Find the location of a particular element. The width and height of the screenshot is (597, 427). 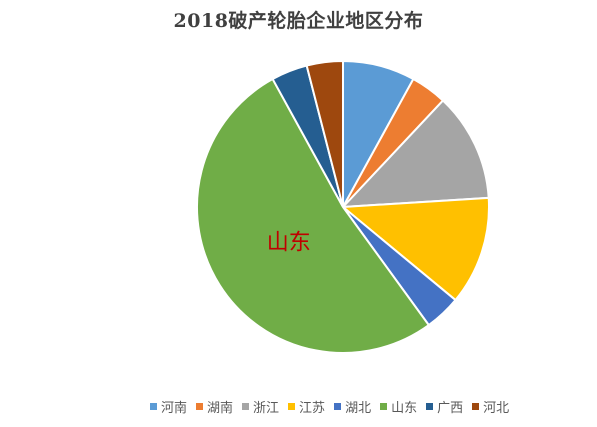

legend-item: 山东 is located at coordinates (398, 406).